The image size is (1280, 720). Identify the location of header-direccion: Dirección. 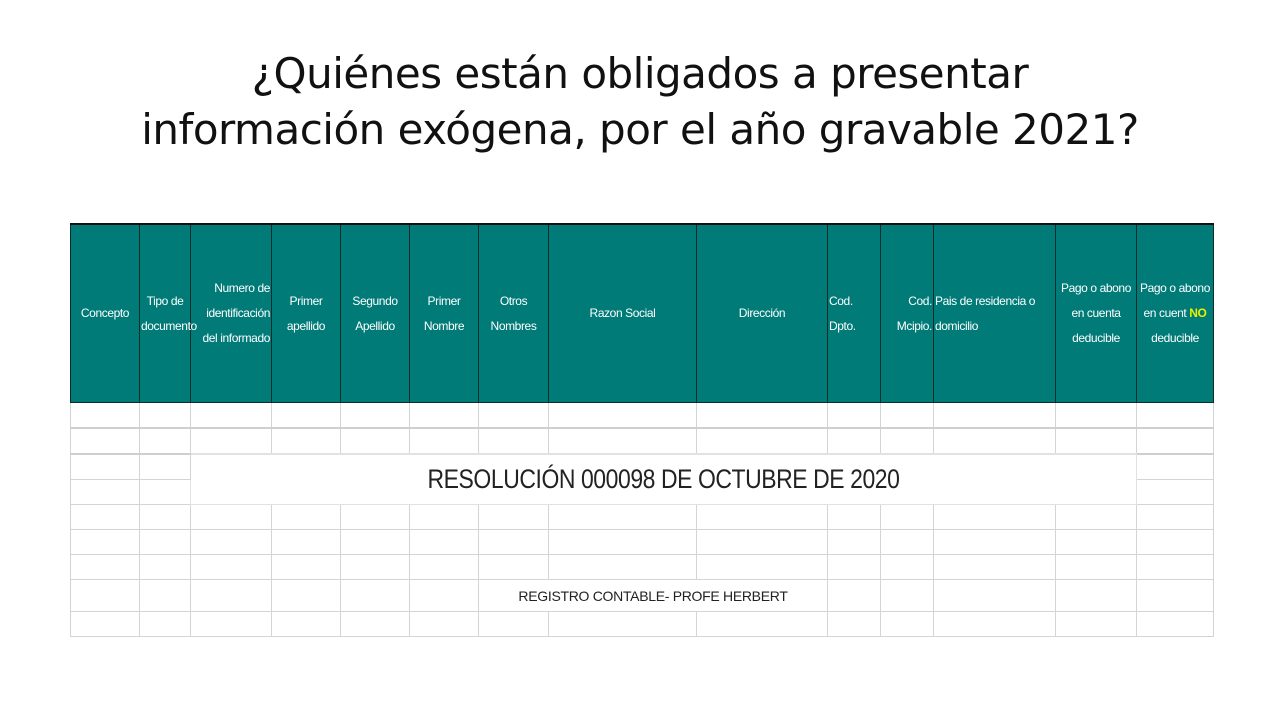
(762, 313).